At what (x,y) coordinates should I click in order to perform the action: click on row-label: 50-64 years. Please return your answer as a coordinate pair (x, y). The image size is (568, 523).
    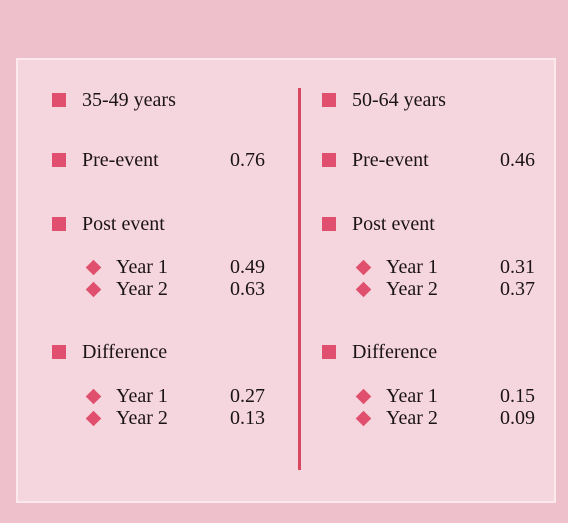
    Looking at the image, I should click on (399, 100).